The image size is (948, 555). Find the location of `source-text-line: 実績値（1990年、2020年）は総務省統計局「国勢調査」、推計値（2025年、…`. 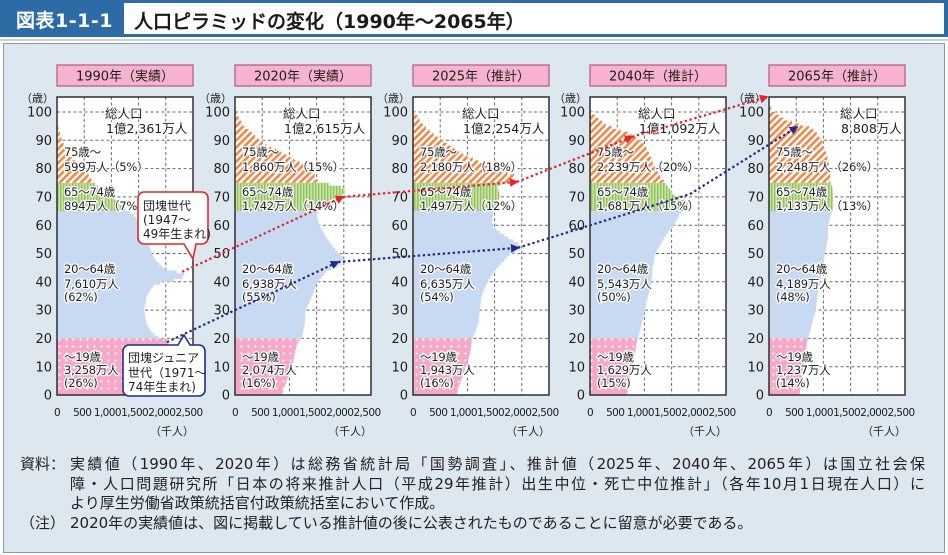

source-text-line: 実績値（1990年、2020年）は総務省統計局「国勢調査」、推計値（2025年、… is located at coordinates (497, 464).